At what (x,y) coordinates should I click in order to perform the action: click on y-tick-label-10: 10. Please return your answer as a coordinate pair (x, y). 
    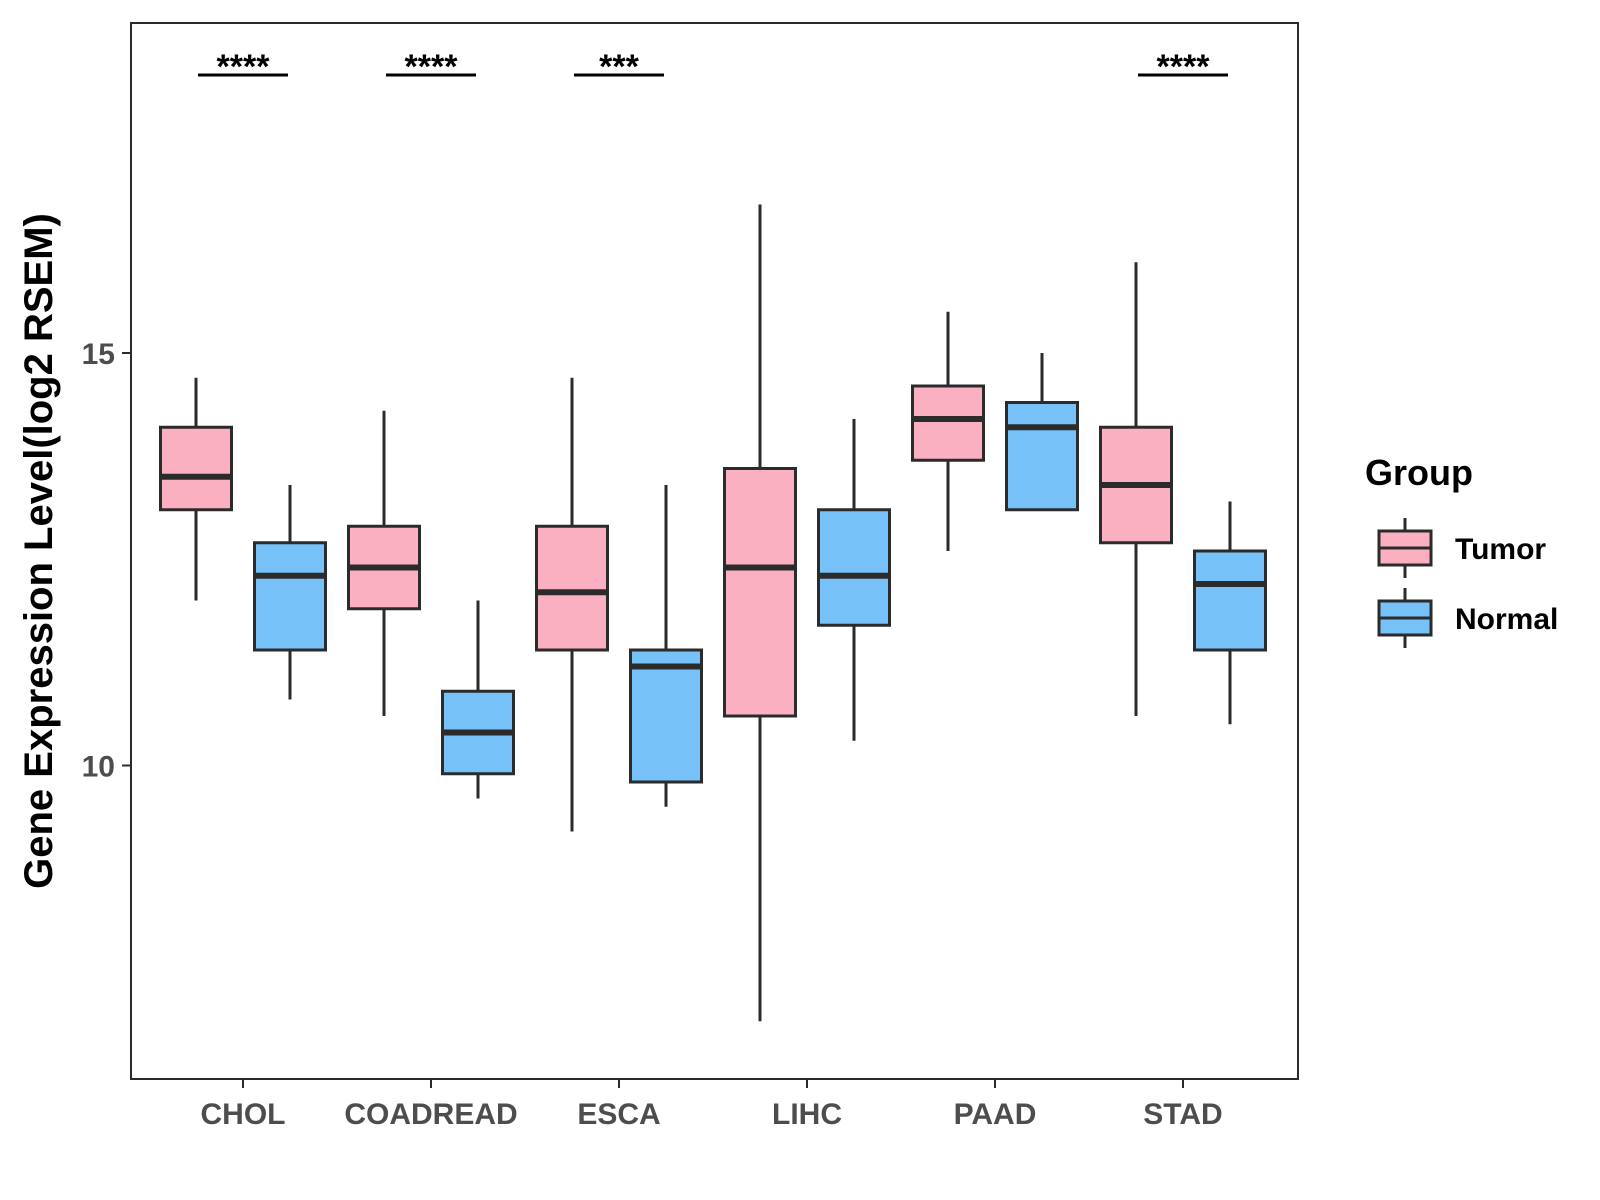
    Looking at the image, I should click on (98, 767).